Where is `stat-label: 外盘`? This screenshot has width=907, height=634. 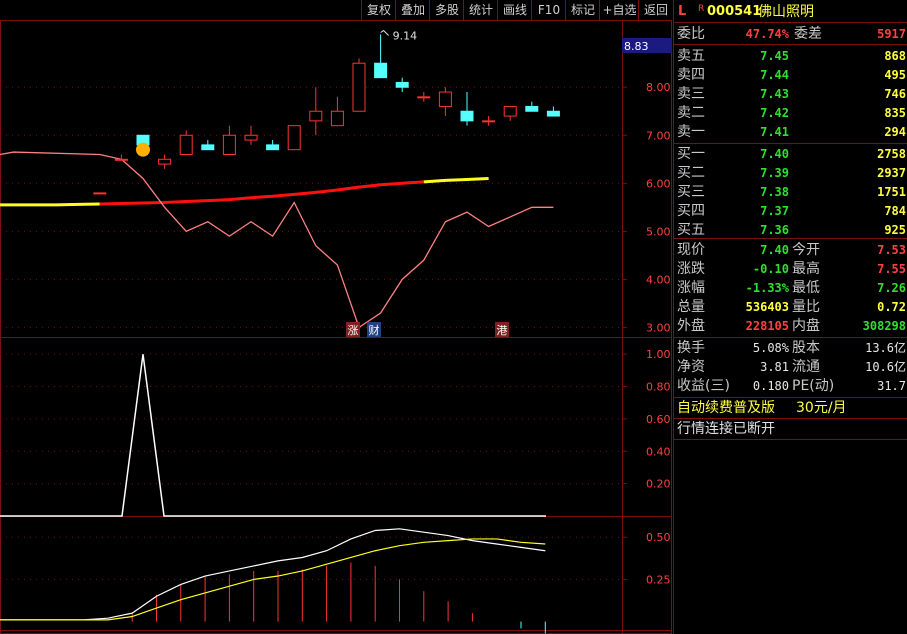
stat-label: 外盘 is located at coordinates (691, 326).